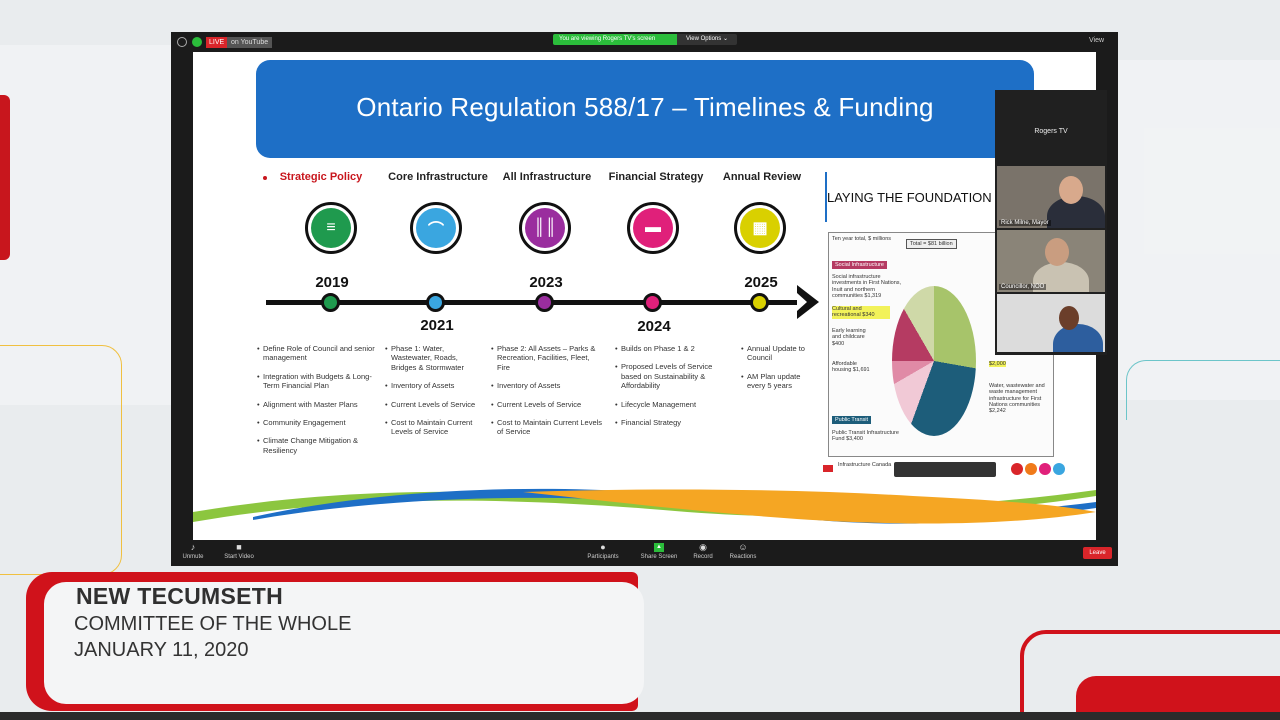 The width and height of the screenshot is (1280, 720). I want to click on background-yellow-frame, so click(61, 460).